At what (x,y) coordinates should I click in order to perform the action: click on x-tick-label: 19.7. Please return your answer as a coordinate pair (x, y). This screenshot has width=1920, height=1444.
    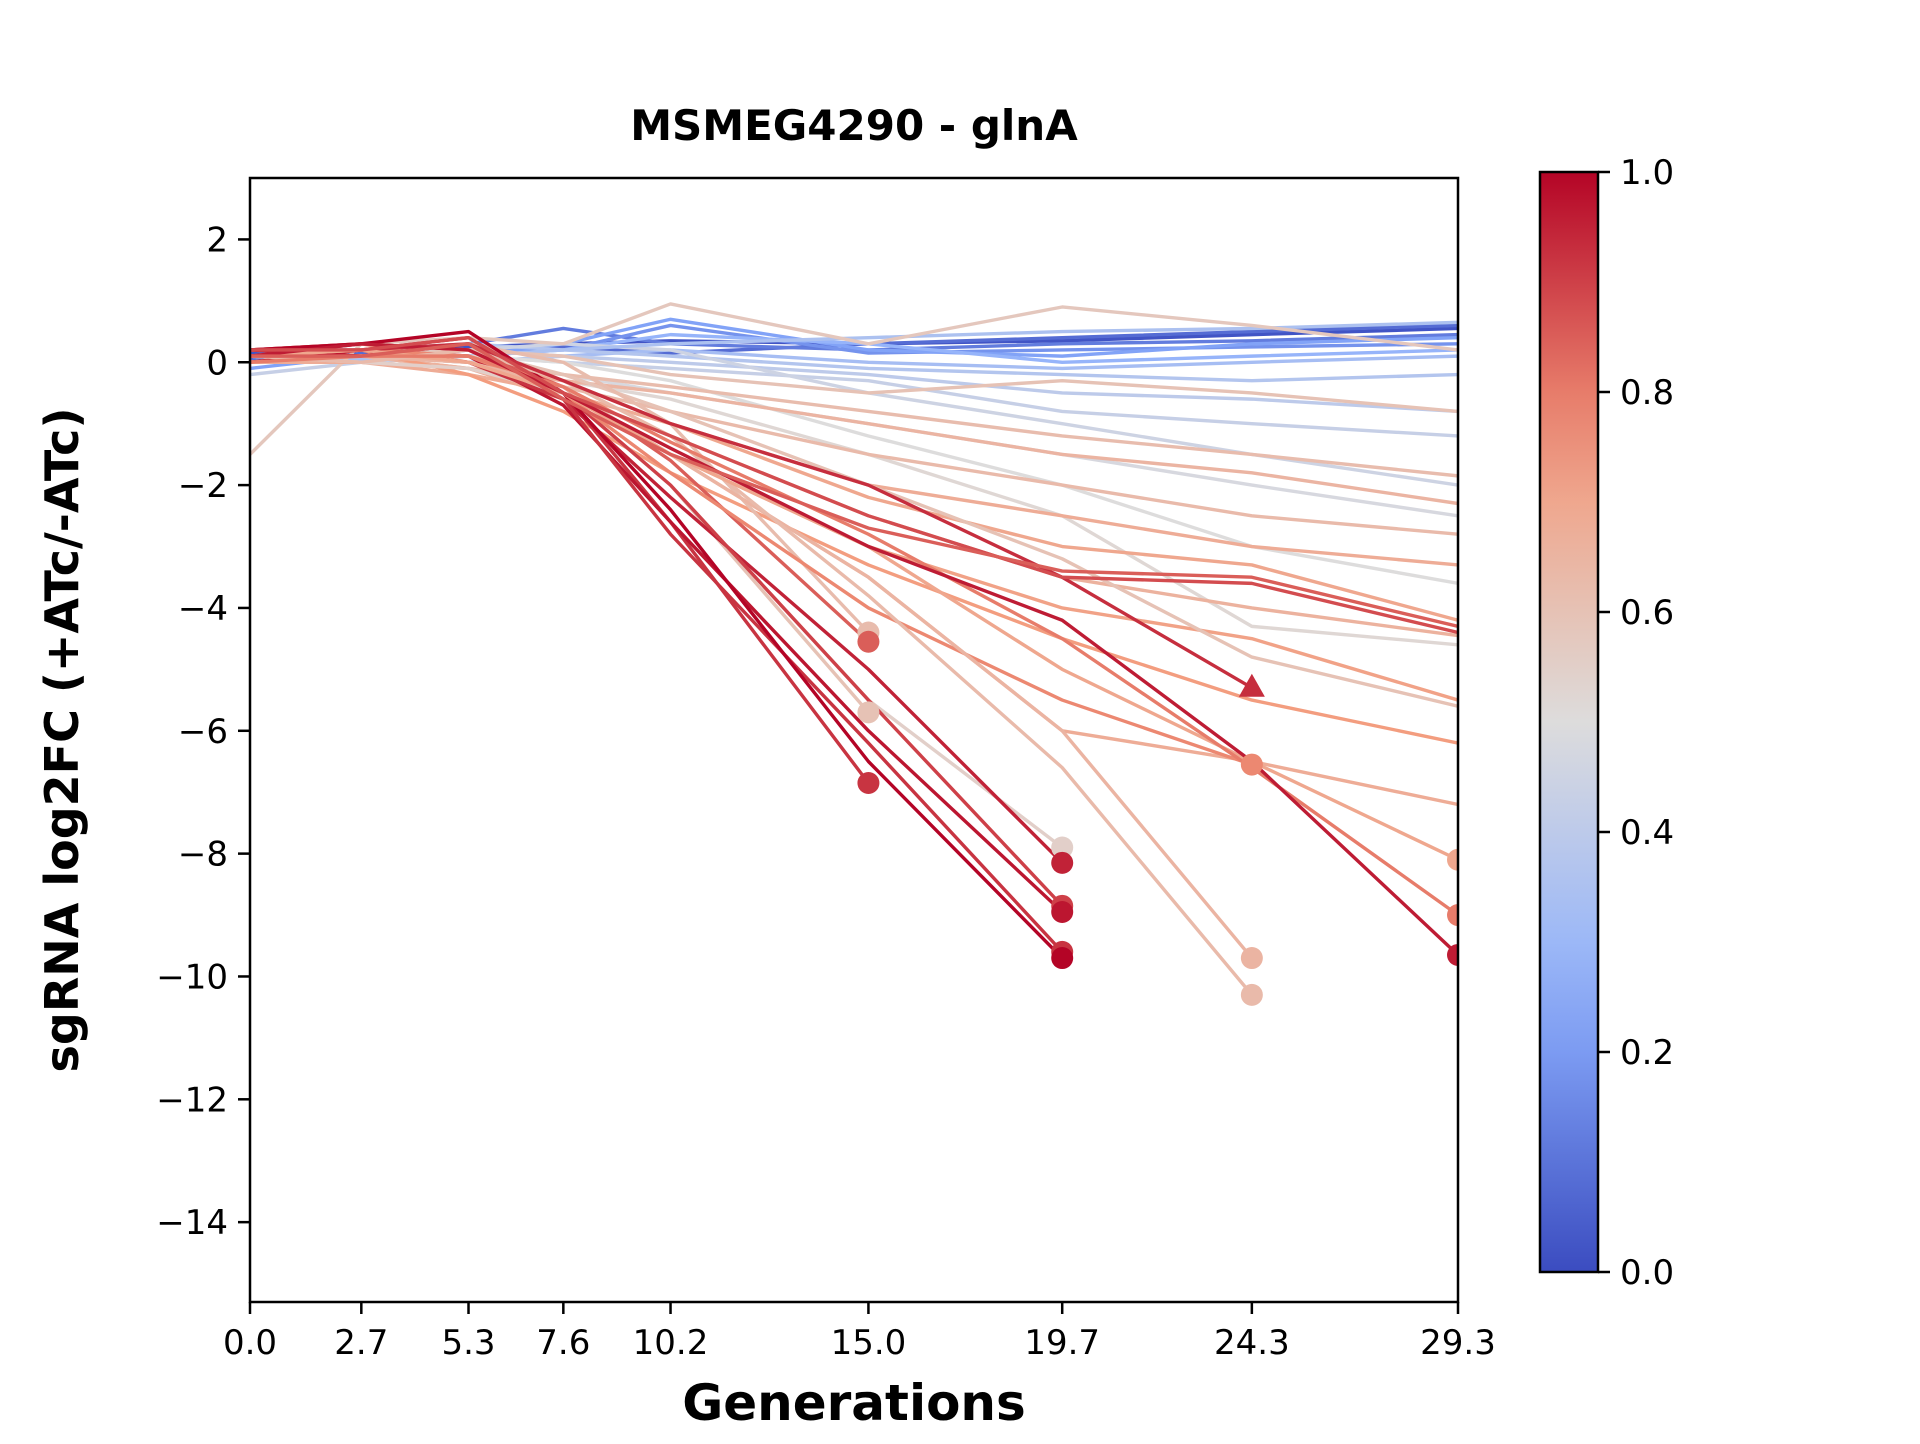
    Looking at the image, I should click on (1062, 1343).